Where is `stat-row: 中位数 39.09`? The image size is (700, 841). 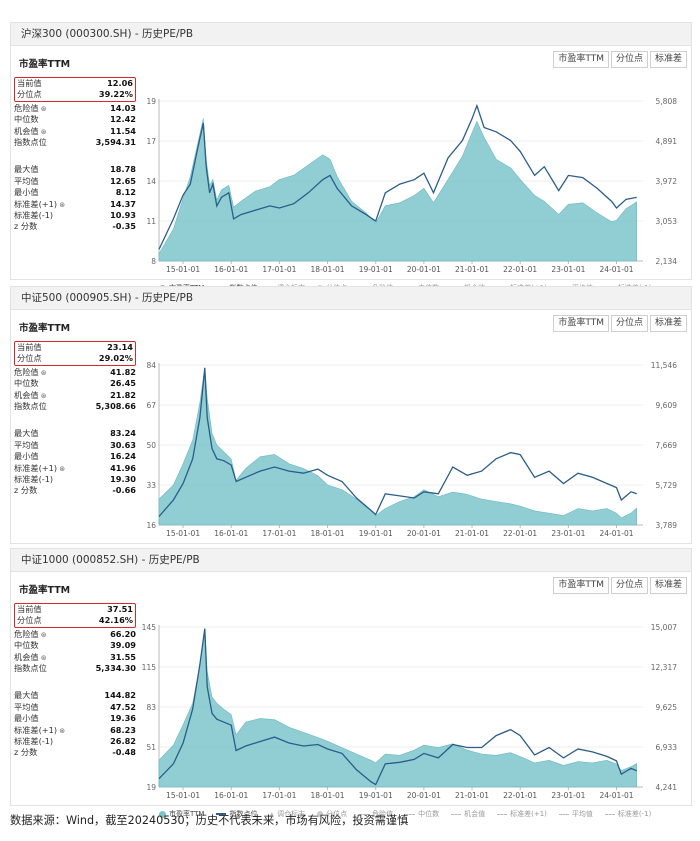
stat-row: 中位数 39.09 is located at coordinates (75, 645).